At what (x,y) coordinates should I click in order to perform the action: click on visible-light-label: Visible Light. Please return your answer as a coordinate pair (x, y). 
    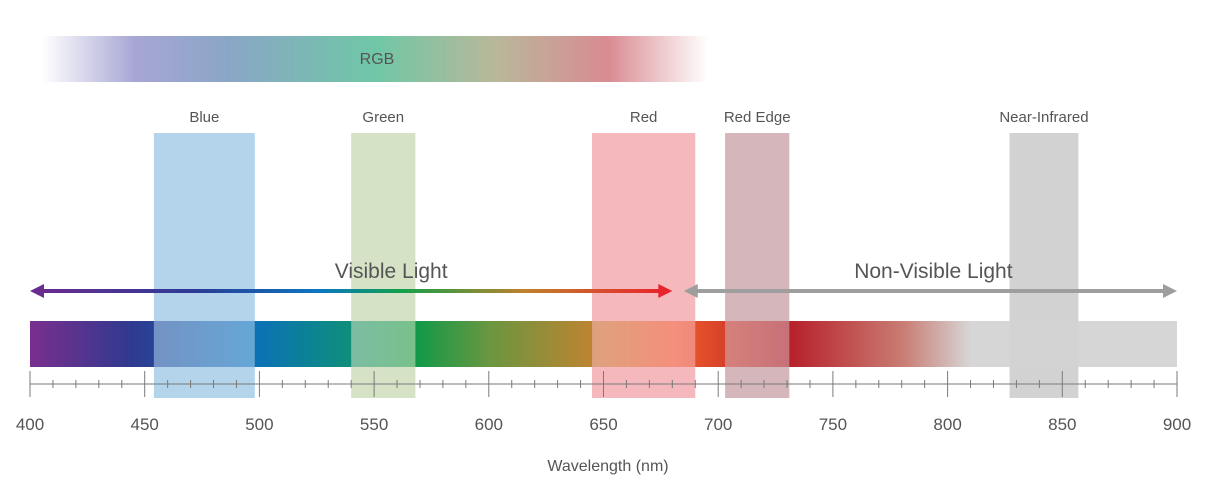
    Looking at the image, I should click on (391, 271).